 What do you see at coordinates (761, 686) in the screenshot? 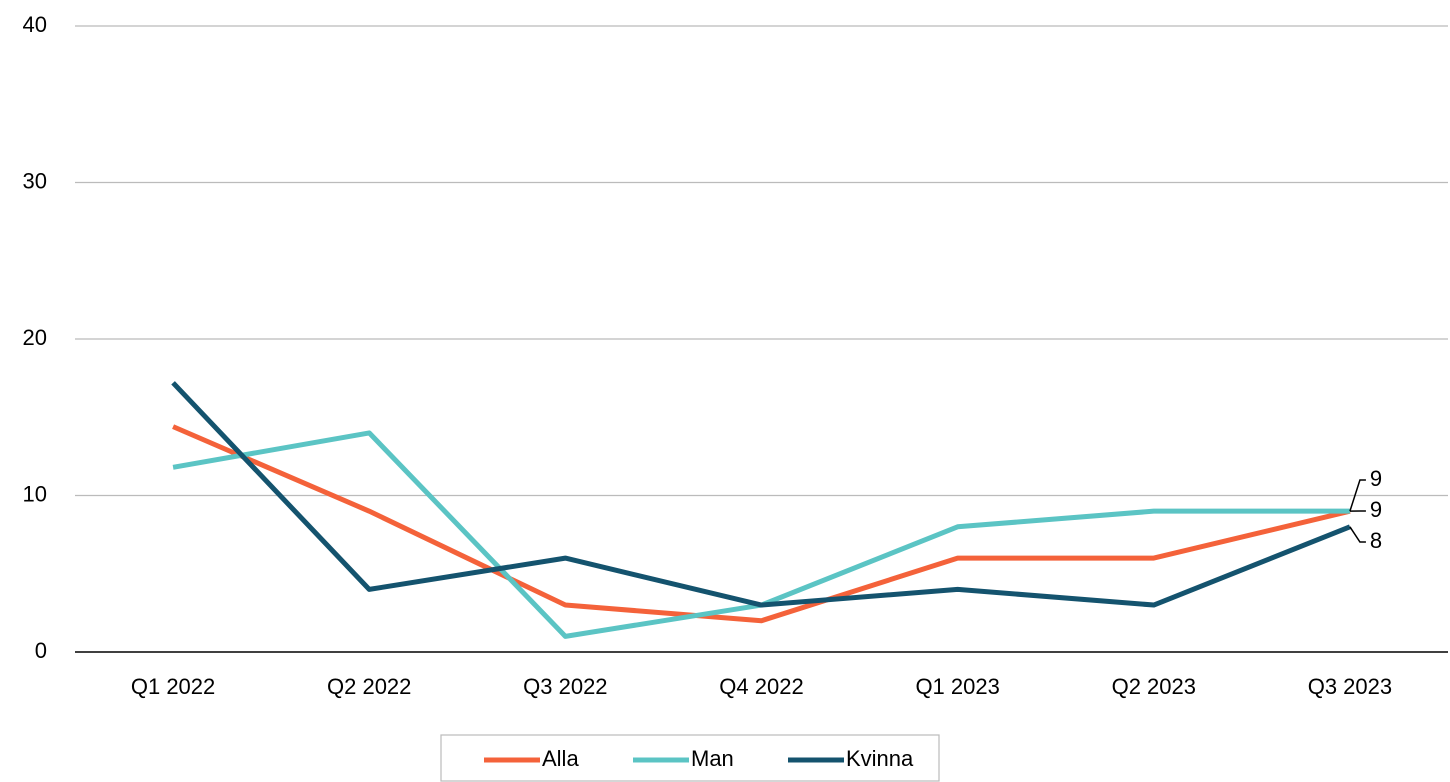
I see `x-tick-label: Q4 2022` at bounding box center [761, 686].